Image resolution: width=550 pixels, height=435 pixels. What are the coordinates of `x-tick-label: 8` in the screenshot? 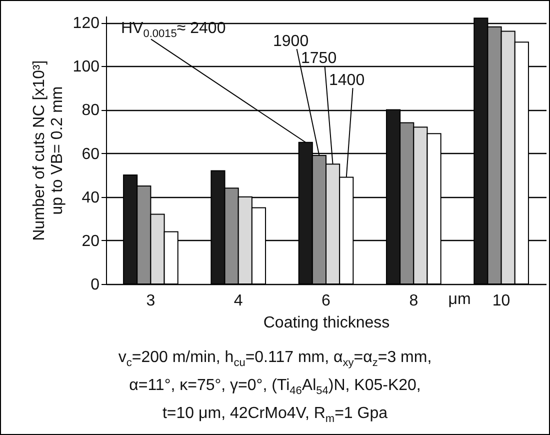 It's located at (413, 301).